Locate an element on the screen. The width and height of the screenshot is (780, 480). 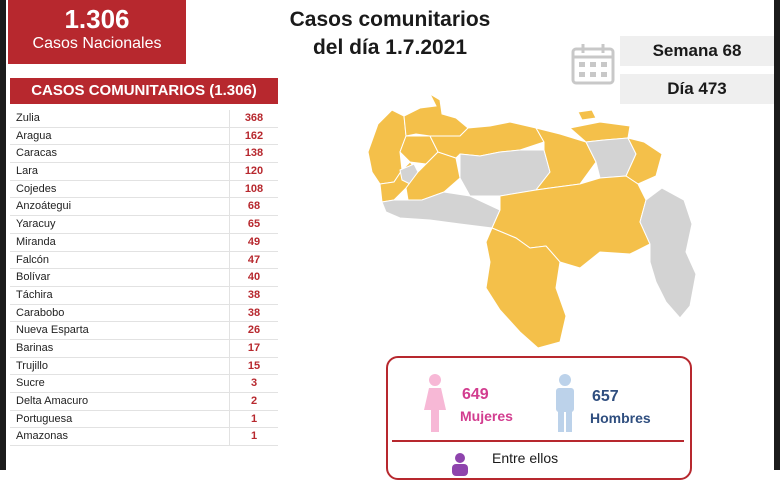
national-cases-label: Casos Nacionales is located at coordinates (97, 43).